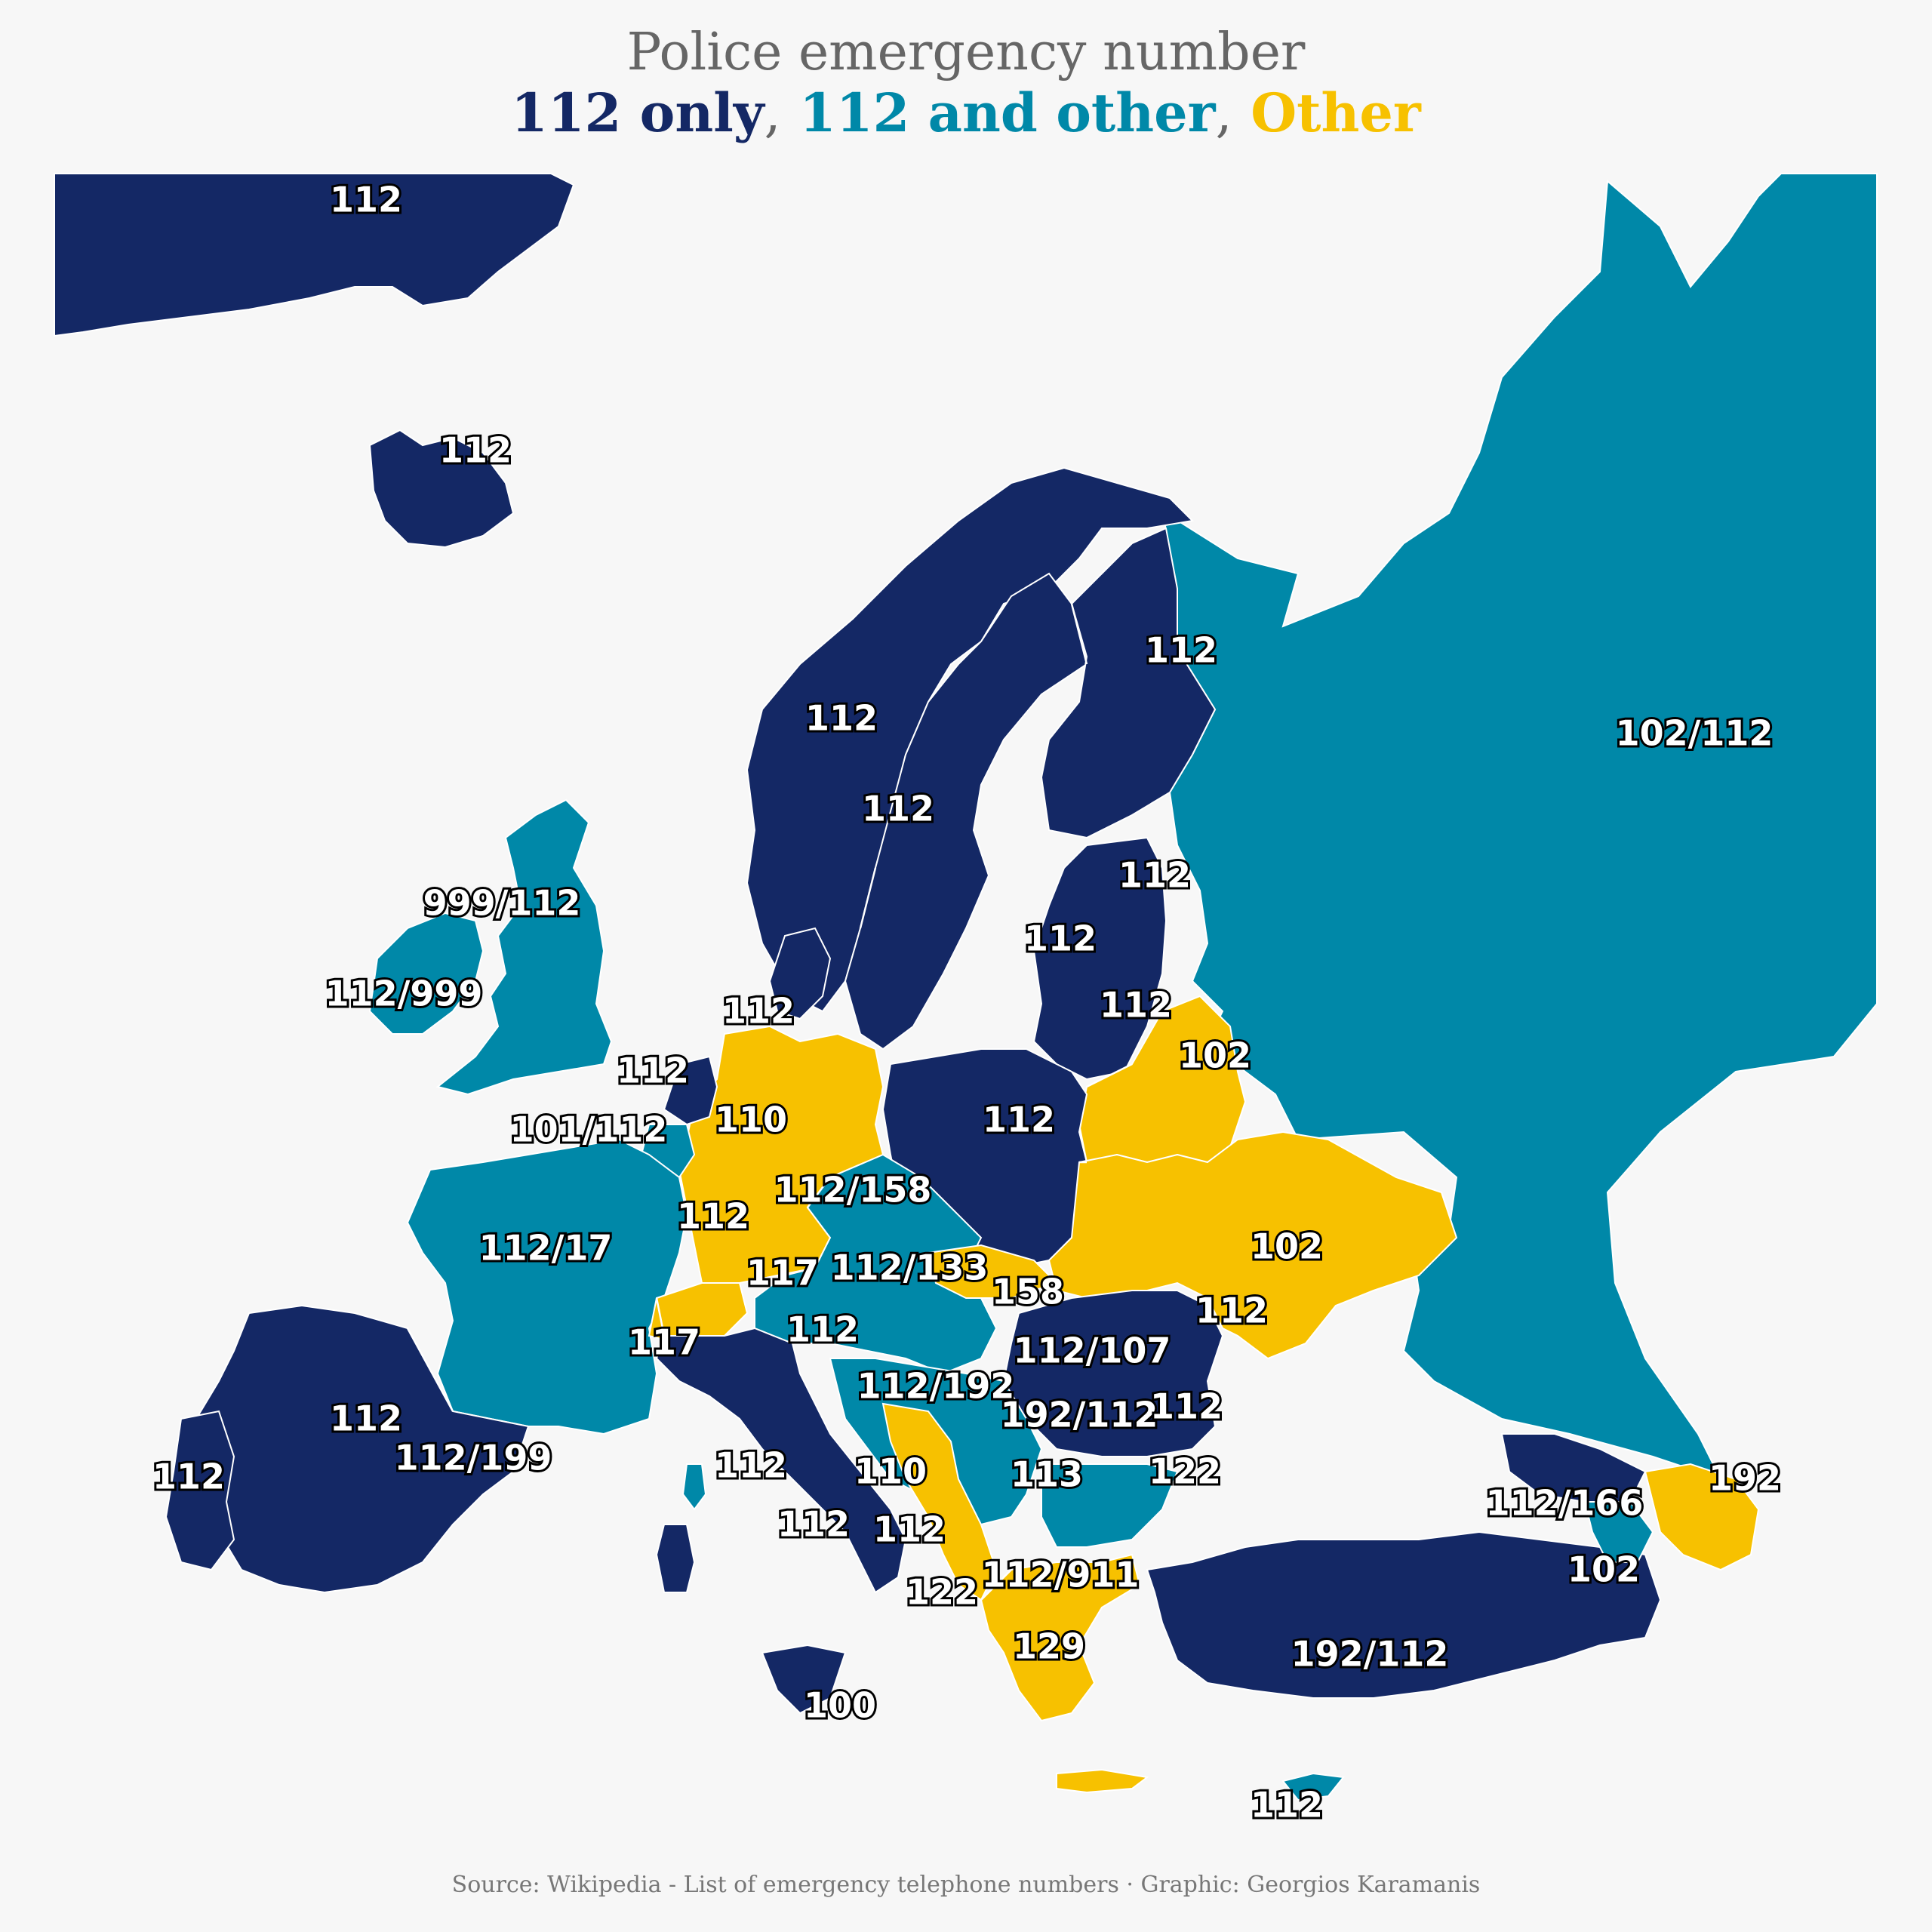 The height and width of the screenshot is (1932, 1932). What do you see at coordinates (473, 1458) in the screenshot?
I see `country-label: 112/199` at bounding box center [473, 1458].